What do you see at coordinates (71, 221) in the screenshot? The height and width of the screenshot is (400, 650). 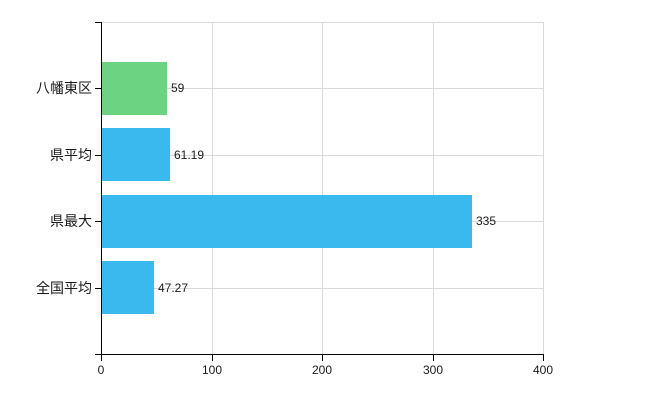 I see `category-label: 県最大` at bounding box center [71, 221].